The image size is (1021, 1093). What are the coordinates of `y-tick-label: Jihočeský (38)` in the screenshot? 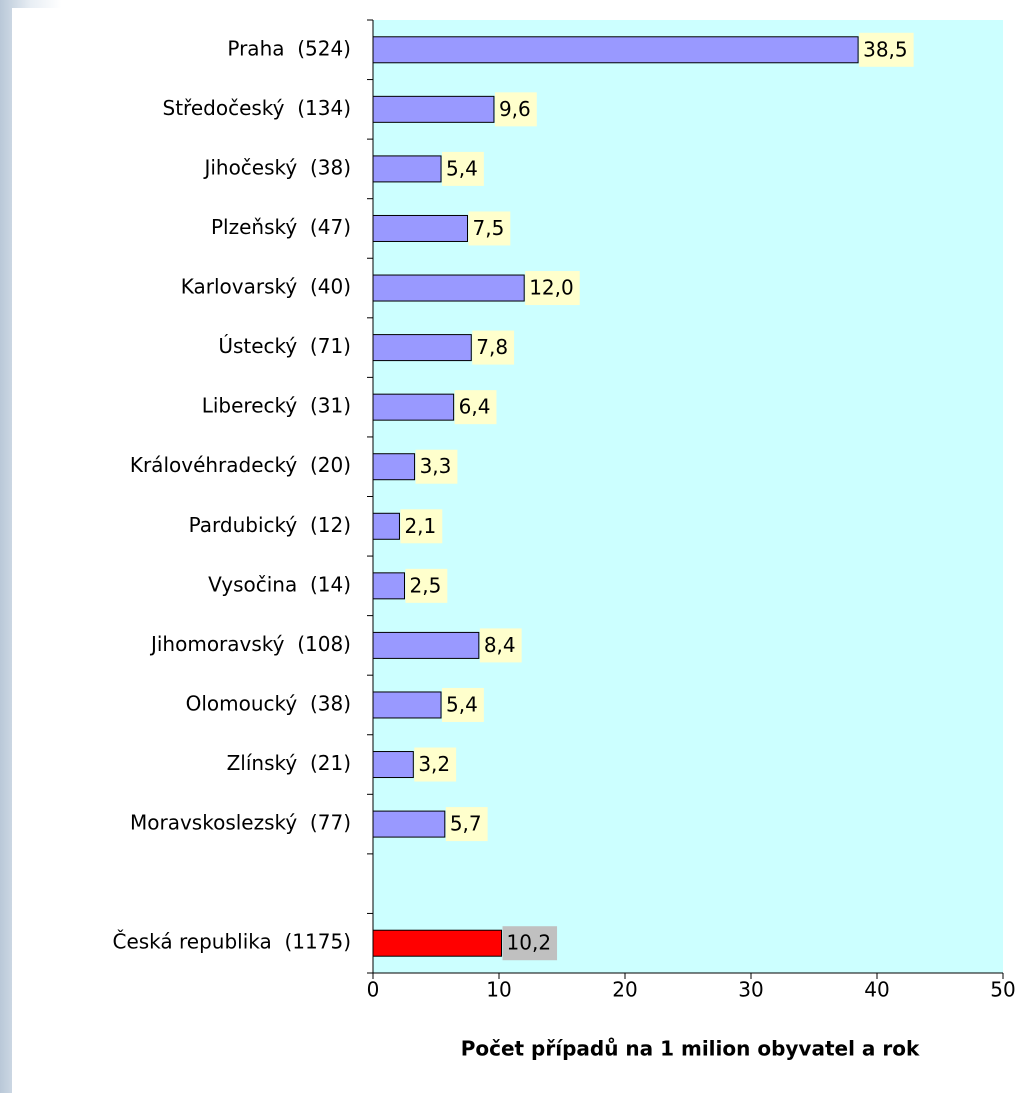 It's located at (276, 167).